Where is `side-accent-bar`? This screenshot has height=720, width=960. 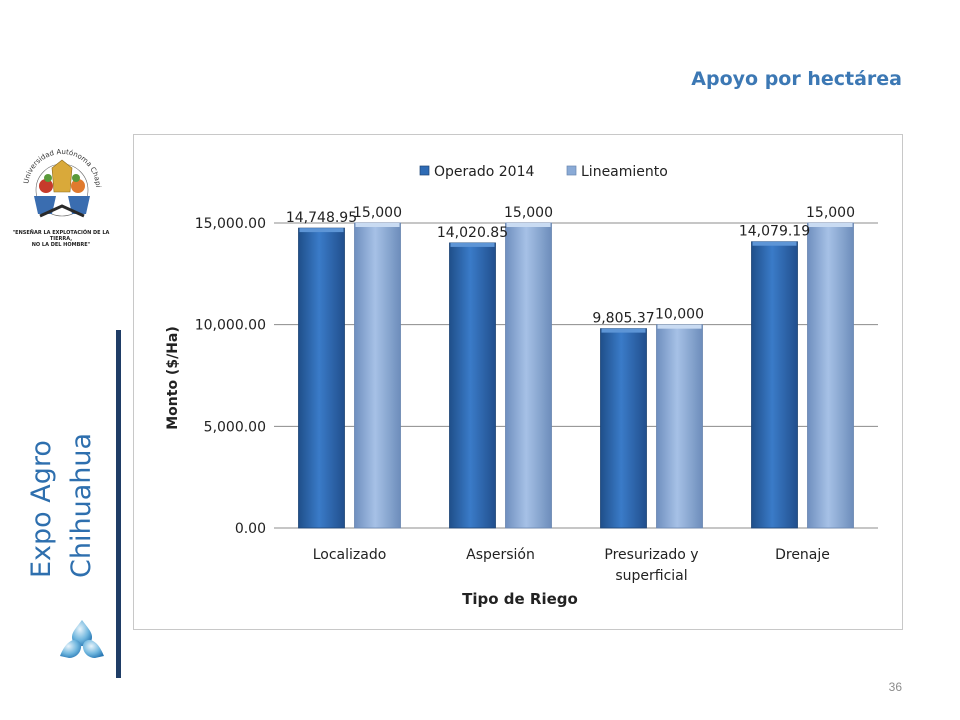
side-accent-bar is located at coordinates (118, 504).